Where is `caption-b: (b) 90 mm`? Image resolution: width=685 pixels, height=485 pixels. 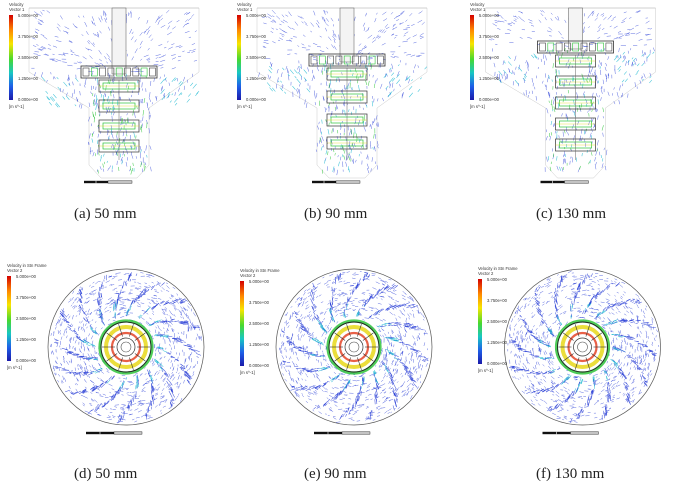
caption-b: (b) 90 mm is located at coordinates (336, 214).